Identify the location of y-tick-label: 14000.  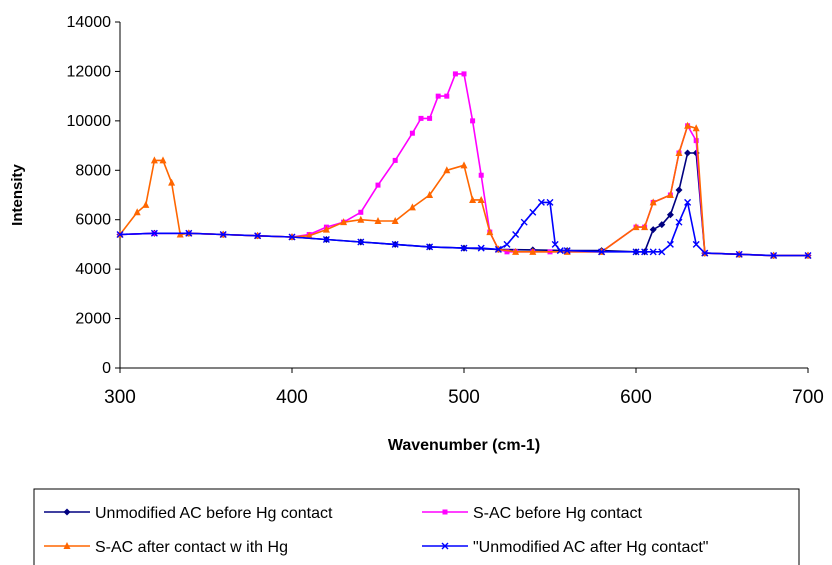
(89, 22).